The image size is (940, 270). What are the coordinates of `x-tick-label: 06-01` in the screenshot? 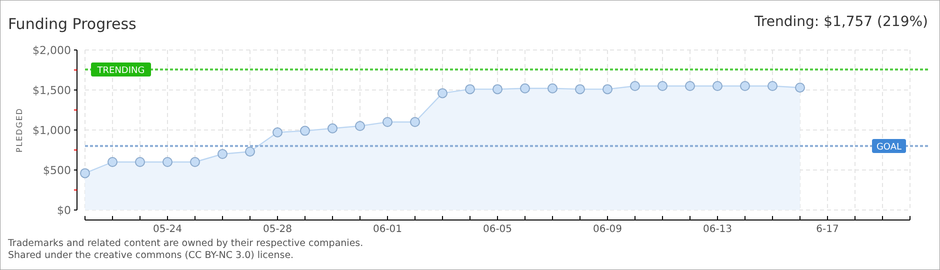 It's located at (387, 229).